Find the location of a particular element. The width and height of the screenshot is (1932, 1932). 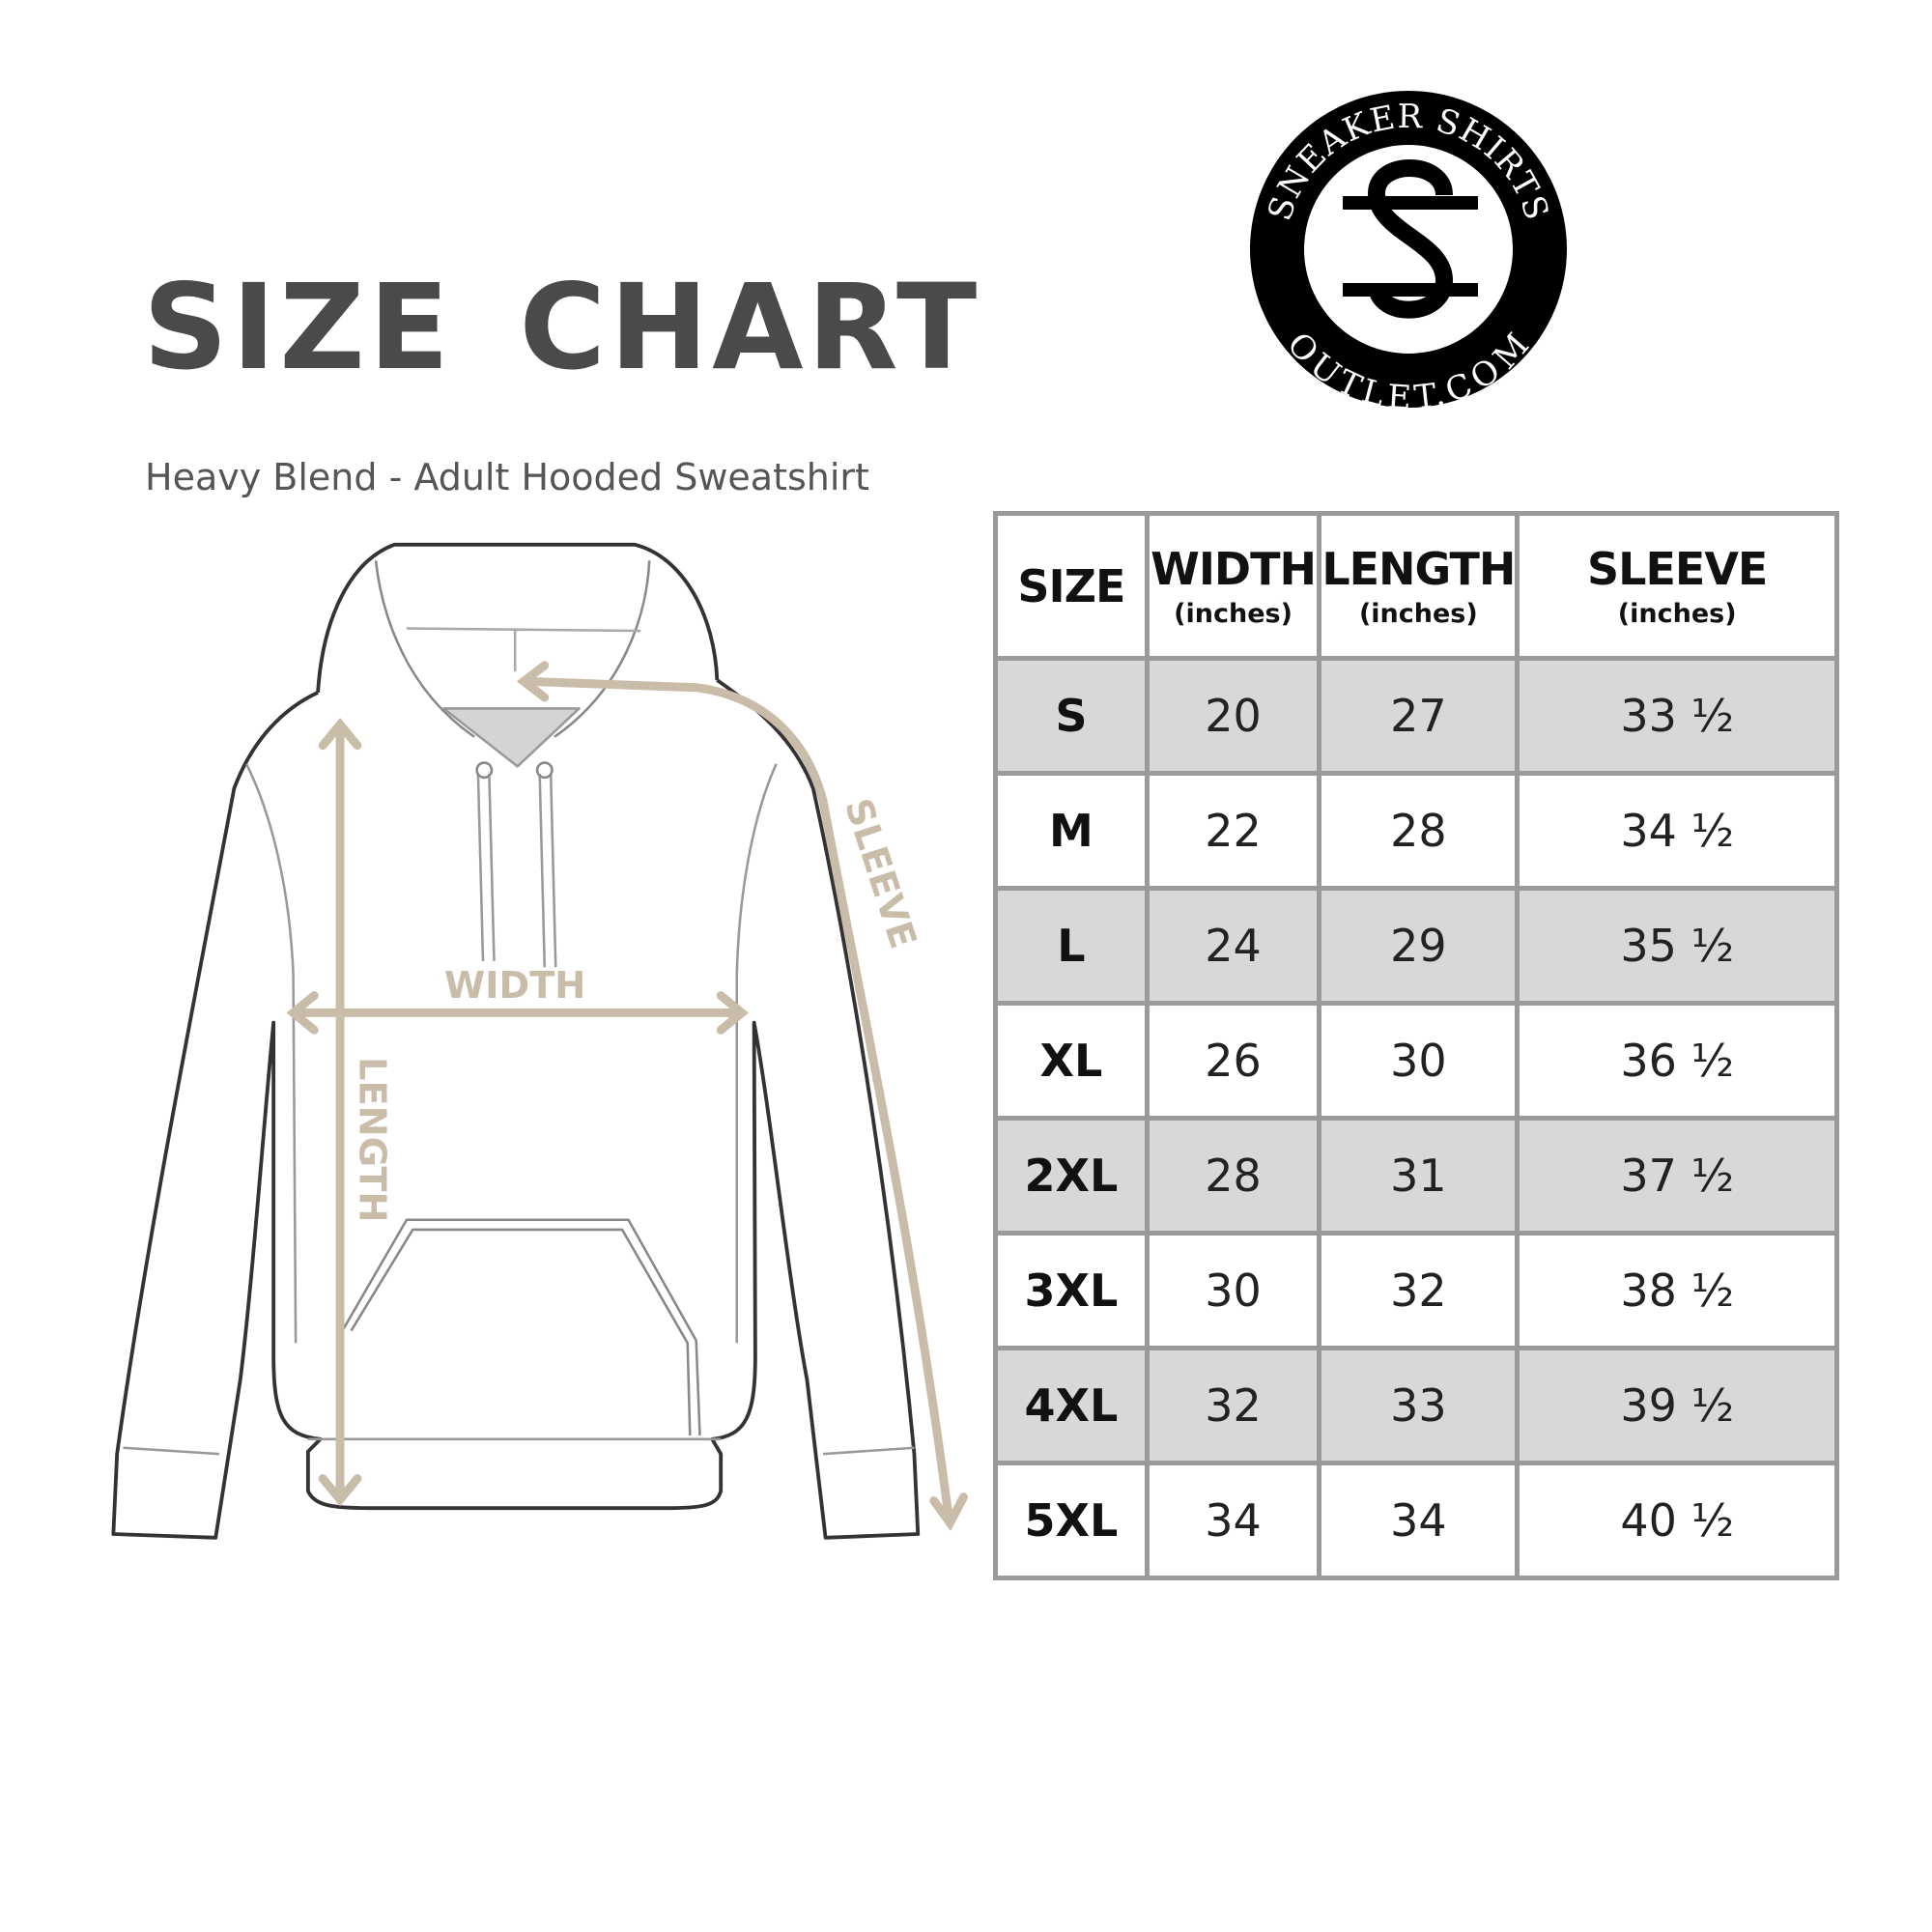

length-cell: 31 is located at coordinates (1418, 1176).